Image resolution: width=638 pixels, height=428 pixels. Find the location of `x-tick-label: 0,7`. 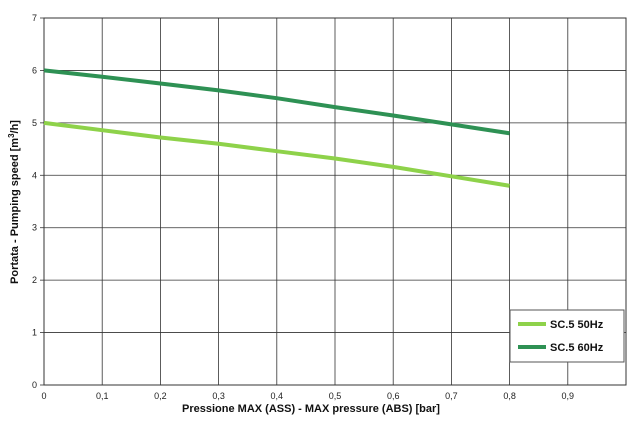

x-tick-label: 0,7 is located at coordinates (451, 396).